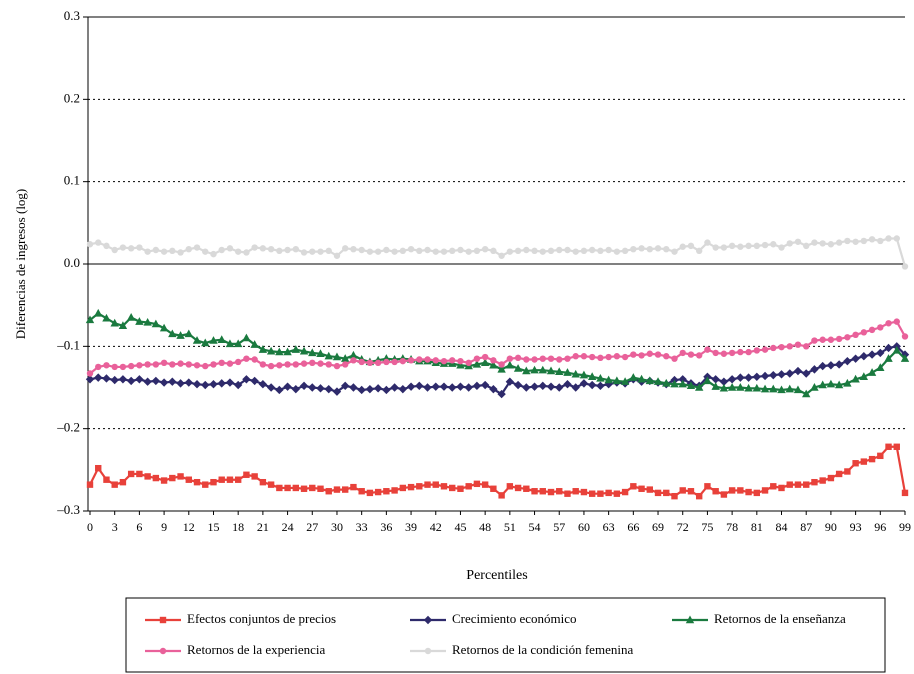 The image size is (914, 674). Describe the element at coordinates (780, 618) in the screenshot. I see `legend-label: Retornos de la enseñanza` at that location.